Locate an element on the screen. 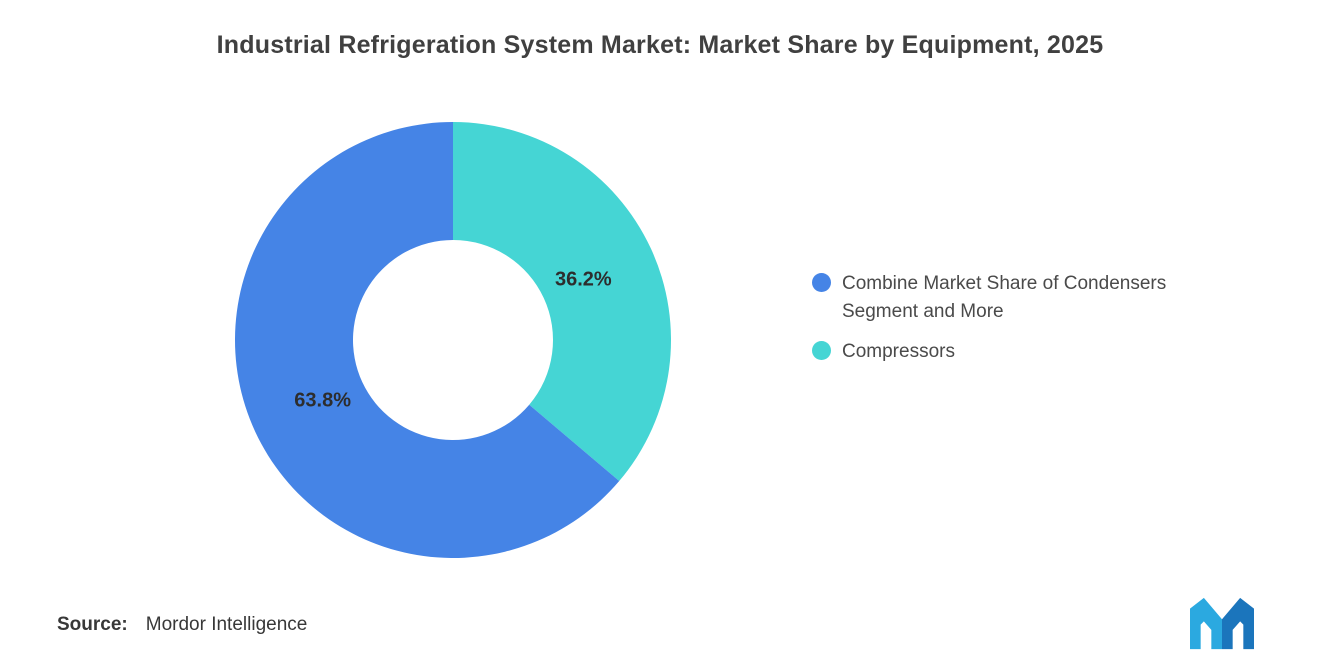 The height and width of the screenshot is (665, 1320). source-line: Source: Mordor Intelligence is located at coordinates (182, 625).